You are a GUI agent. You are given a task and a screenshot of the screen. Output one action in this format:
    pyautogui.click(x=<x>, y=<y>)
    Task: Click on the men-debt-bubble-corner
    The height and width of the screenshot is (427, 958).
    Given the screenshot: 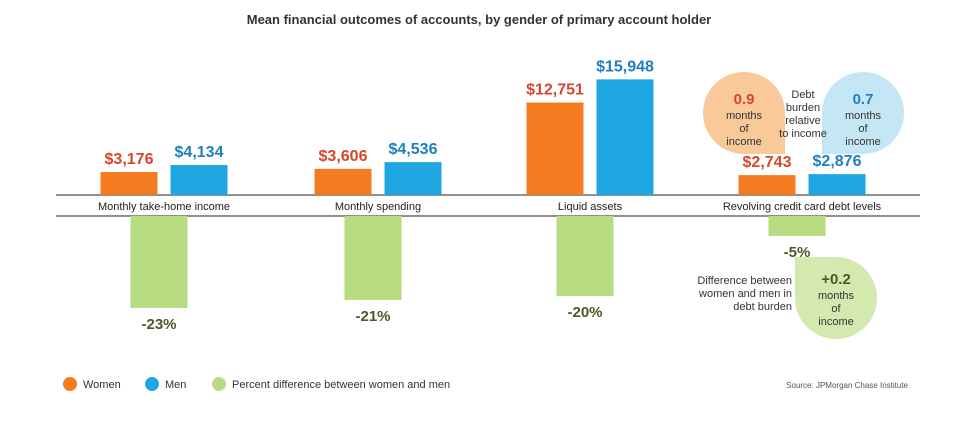 What is the action you would take?
    pyautogui.click(x=842, y=133)
    